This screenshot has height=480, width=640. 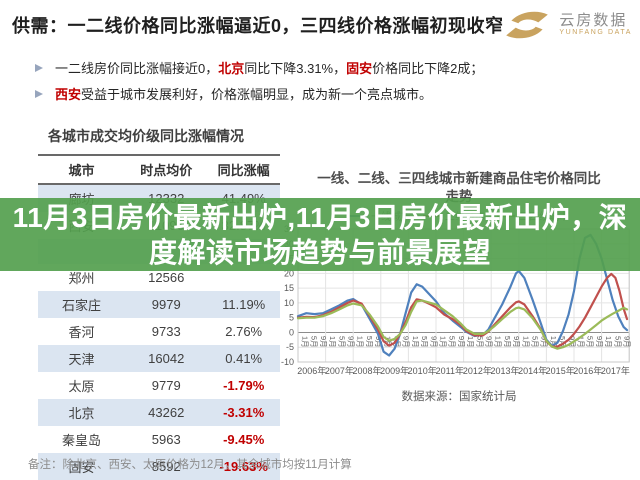 I want to click on table-title: 各城市成交均价级同比涨幅情况, so click(x=146, y=136).